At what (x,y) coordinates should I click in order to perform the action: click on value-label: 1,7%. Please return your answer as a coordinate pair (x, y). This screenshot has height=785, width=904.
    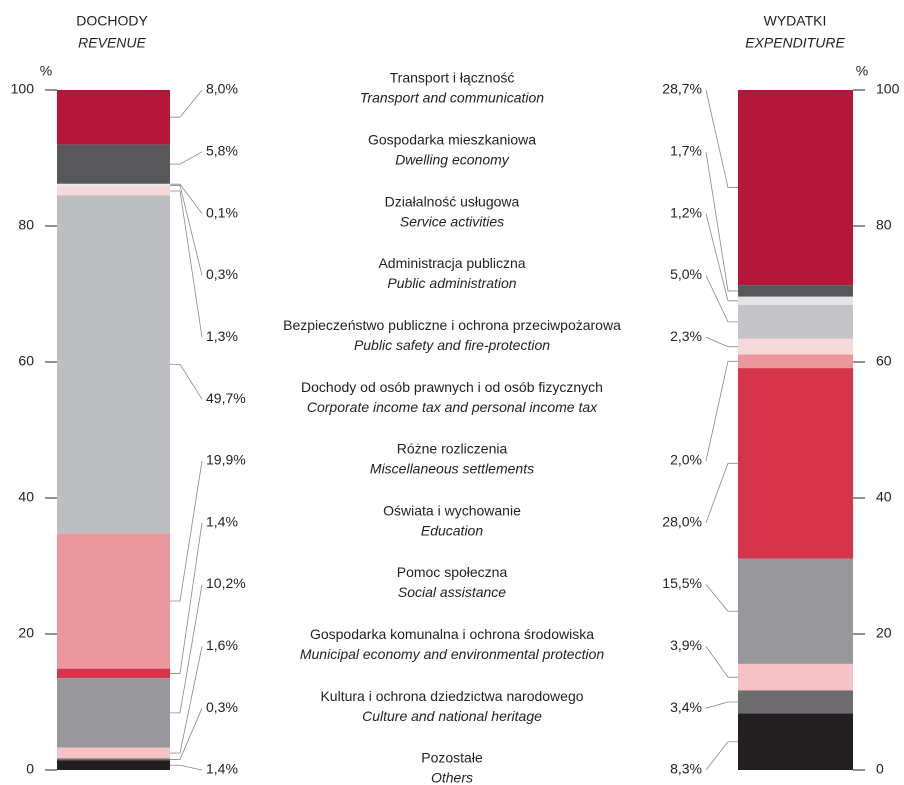
    Looking at the image, I should click on (686, 151).